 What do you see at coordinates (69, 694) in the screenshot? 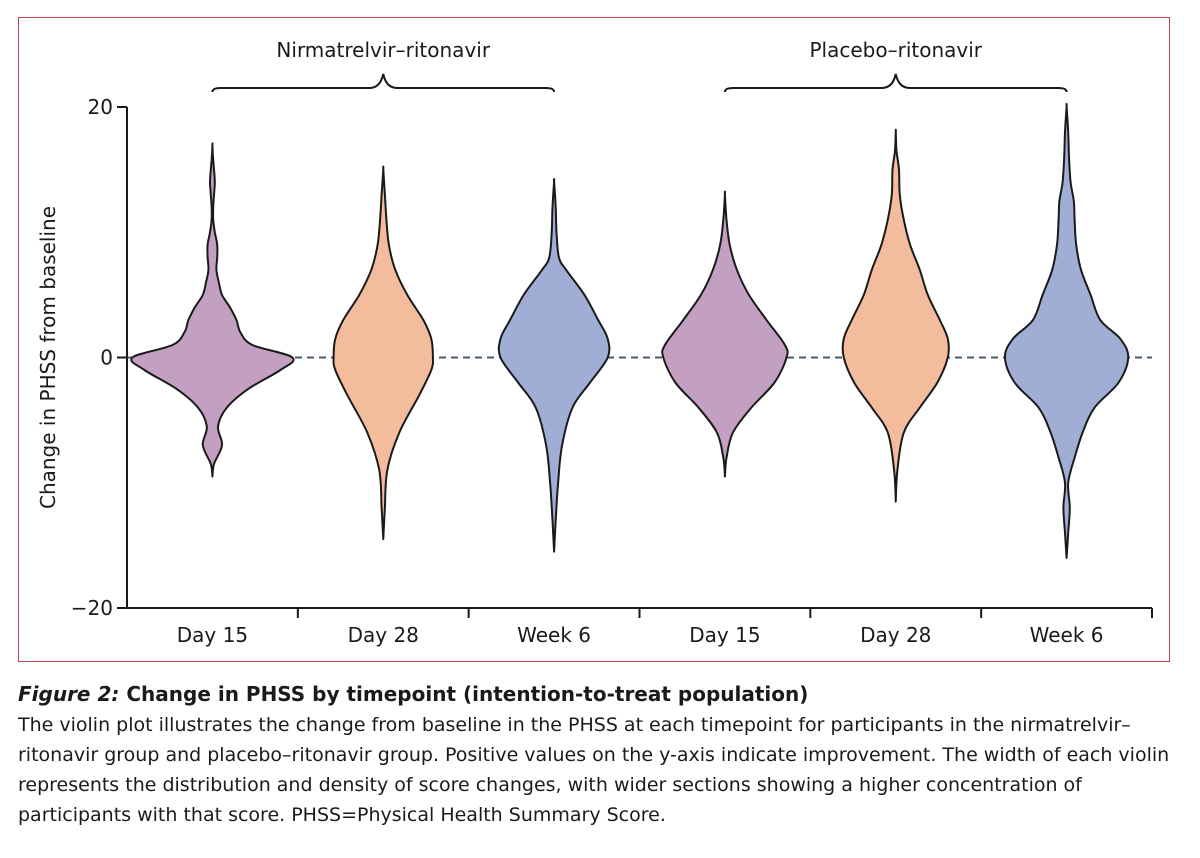
I see `caption-figure-label: Figure 2:` at bounding box center [69, 694].